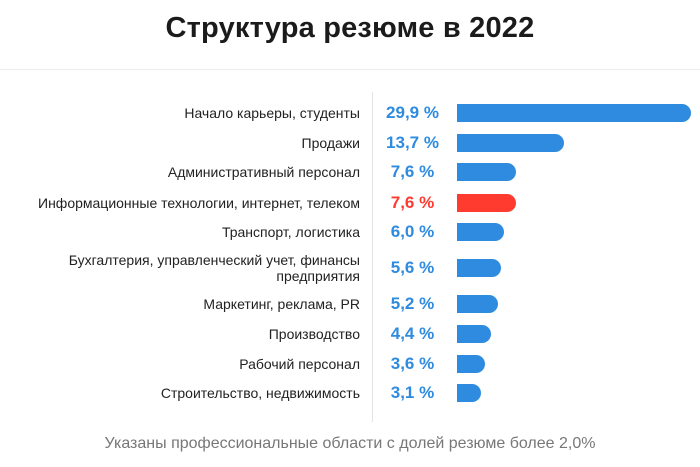  Describe the element at coordinates (299, 364) in the screenshot. I see `category-label: Рабочий персонал` at that location.